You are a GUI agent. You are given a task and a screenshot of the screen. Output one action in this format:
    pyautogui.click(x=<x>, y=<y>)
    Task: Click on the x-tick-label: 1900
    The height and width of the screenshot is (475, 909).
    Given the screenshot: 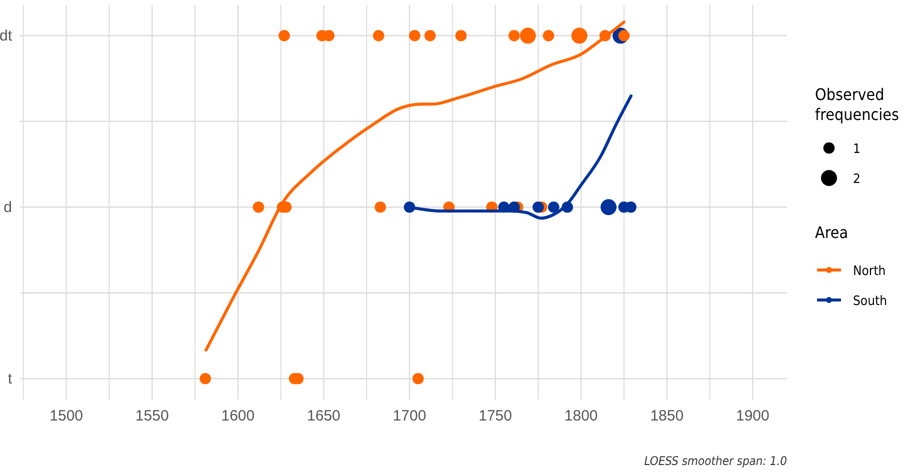 What is the action you would take?
    pyautogui.click(x=753, y=416)
    